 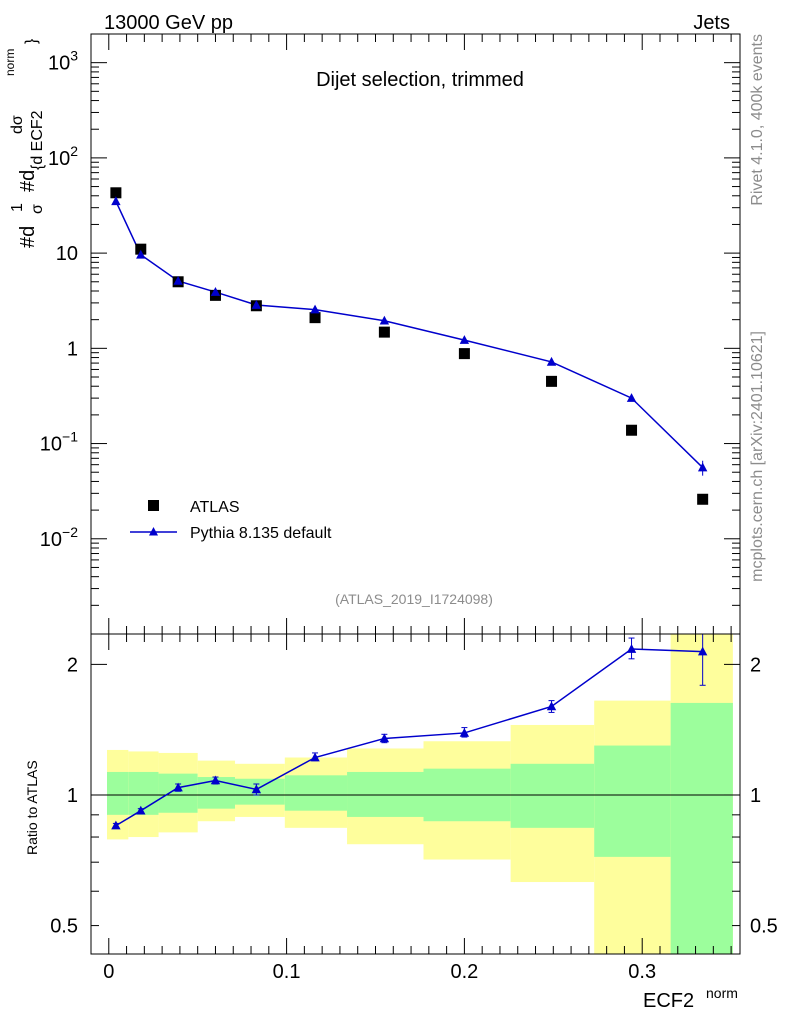 I want to click on ratio-y-tick-label-right: 1, so click(x=755, y=796).